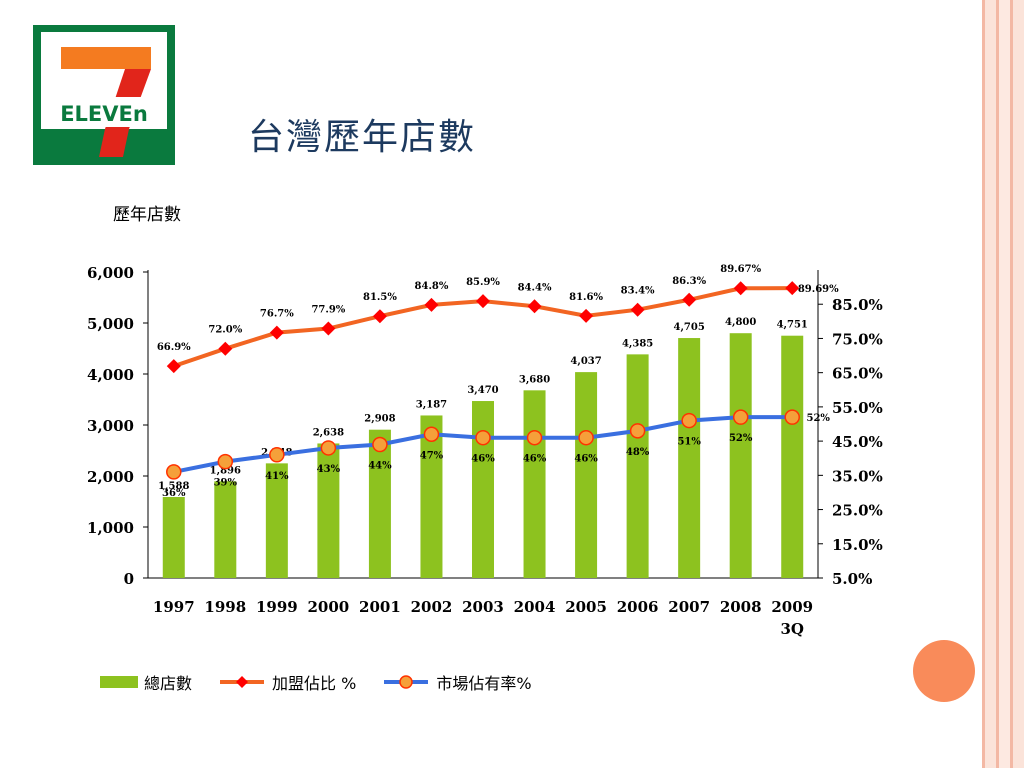 The image size is (1024, 768). I want to click on logo-text: ELEVEn, so click(104, 114).